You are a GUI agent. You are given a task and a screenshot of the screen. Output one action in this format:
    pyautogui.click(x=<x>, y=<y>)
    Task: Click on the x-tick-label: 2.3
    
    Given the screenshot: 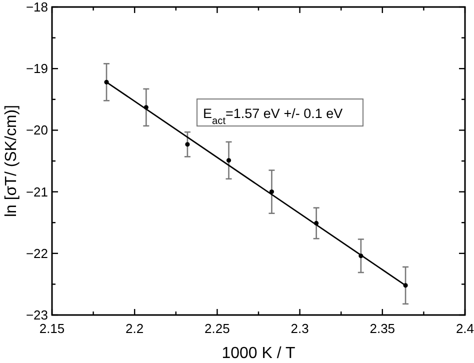 What is the action you would take?
    pyautogui.click(x=299, y=328)
    